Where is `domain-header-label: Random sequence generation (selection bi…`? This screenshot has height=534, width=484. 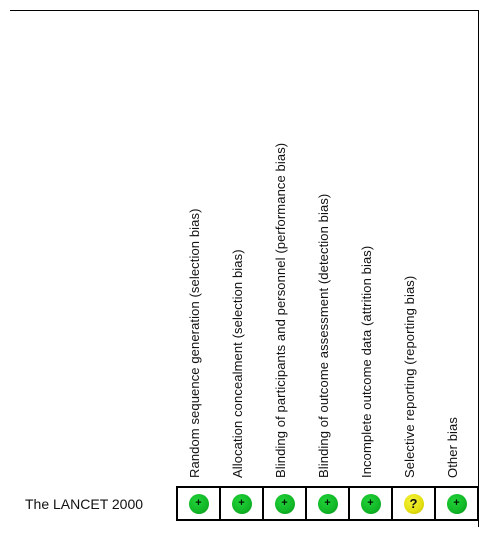 domain-header-label: Random sequence generation (selection bi… is located at coordinates (194, 343).